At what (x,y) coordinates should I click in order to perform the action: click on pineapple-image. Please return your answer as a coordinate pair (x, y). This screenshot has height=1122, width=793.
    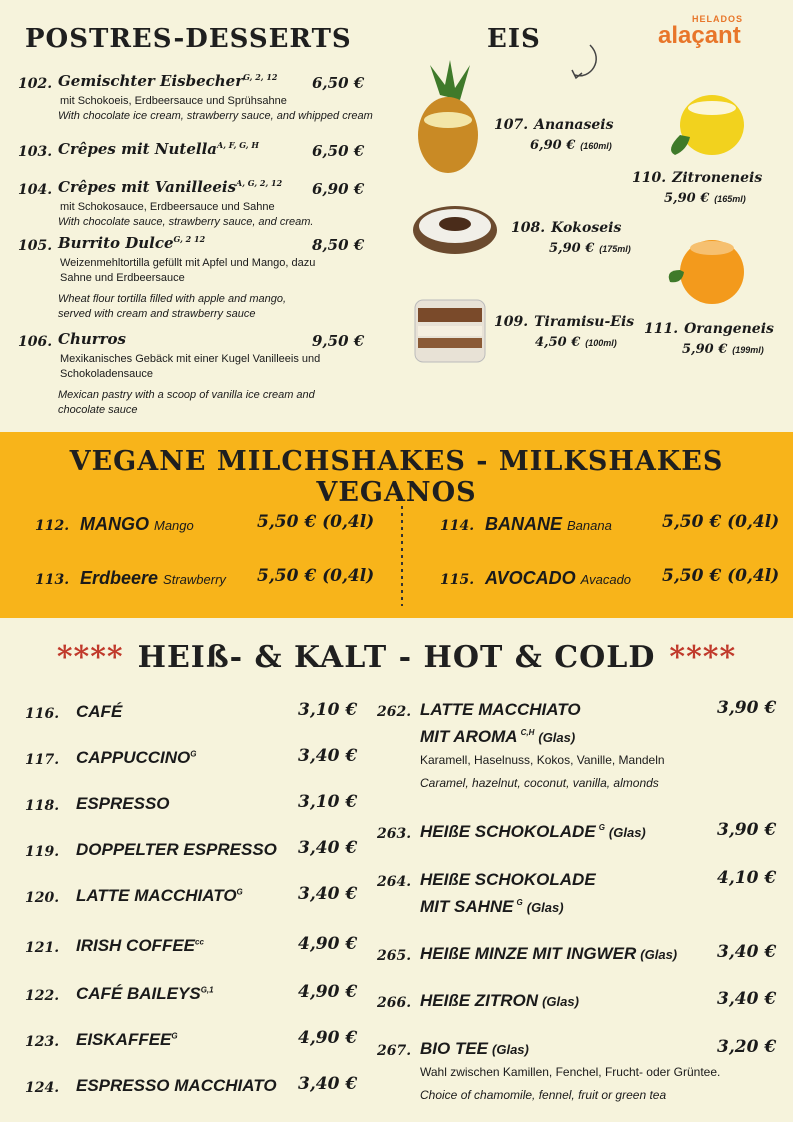
    Looking at the image, I should click on (448, 116).